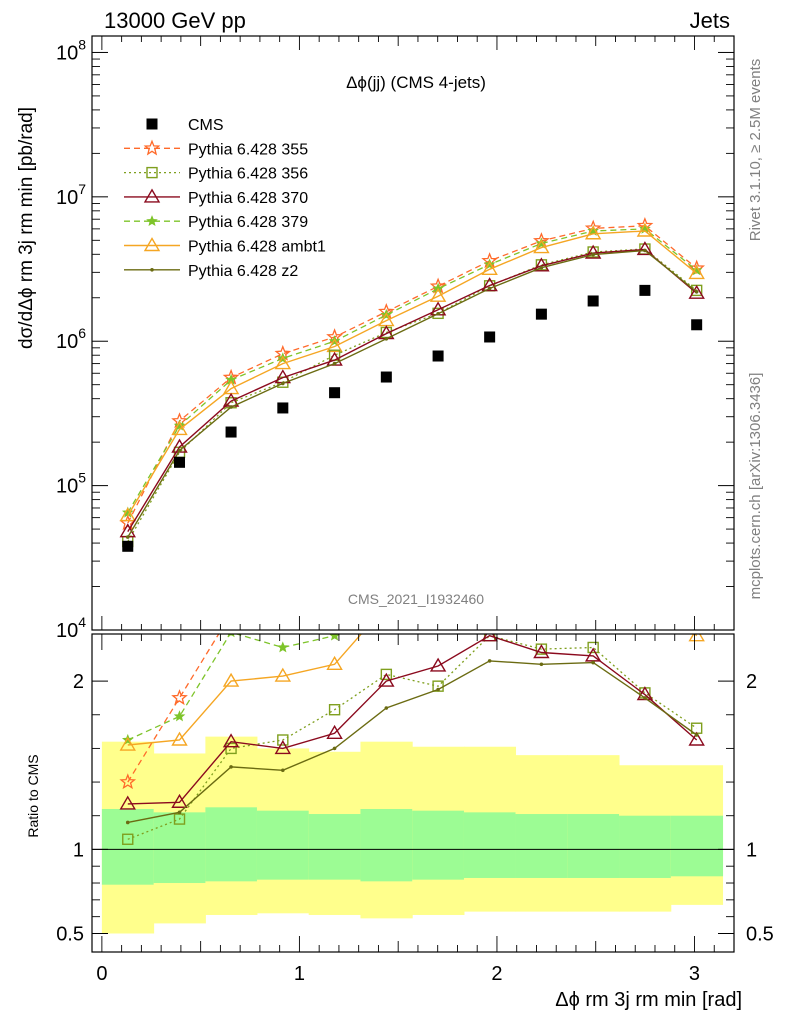 The width and height of the screenshot is (786, 1024). I want to click on watermark: CMS_2021_I1932460, so click(416, 599).